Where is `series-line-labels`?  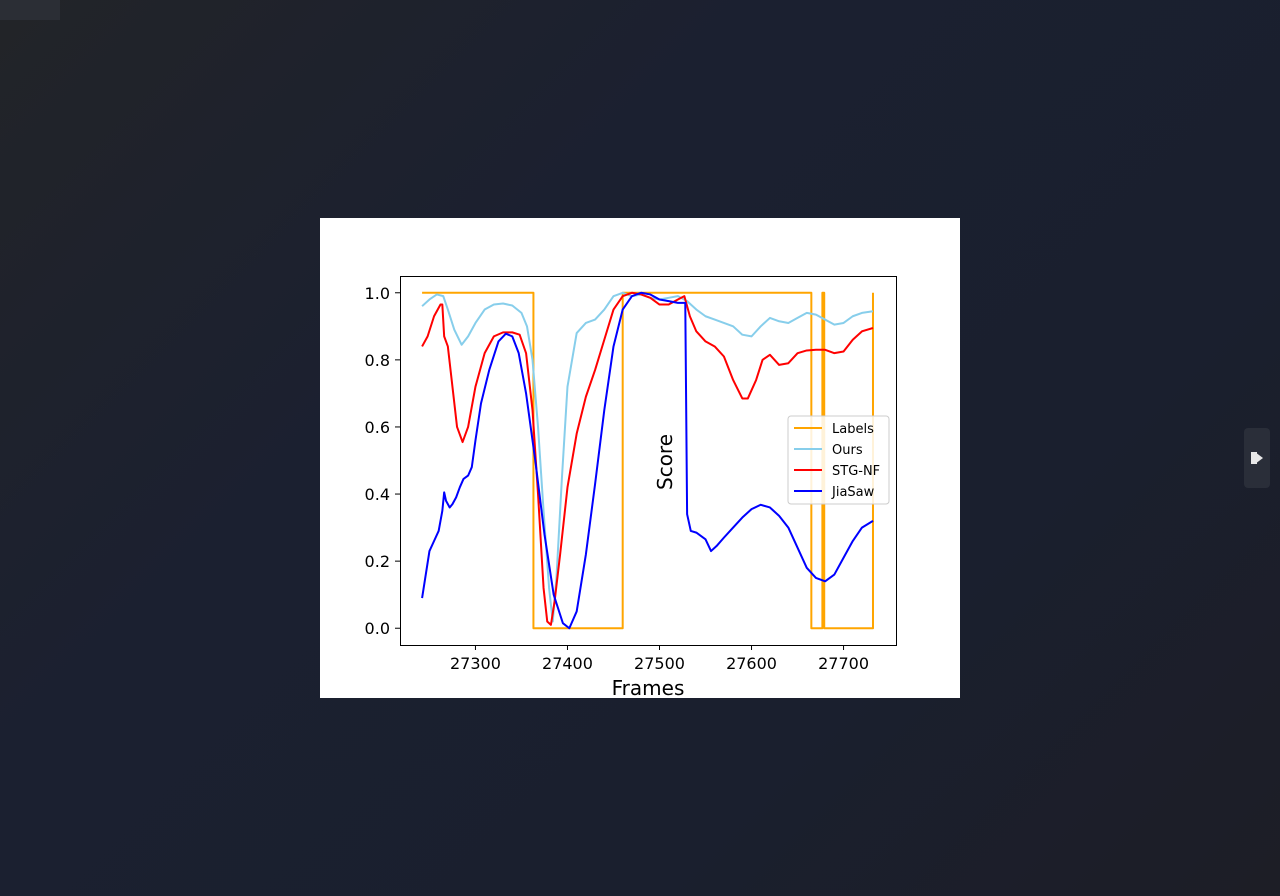
series-line-labels is located at coordinates (648, 460).